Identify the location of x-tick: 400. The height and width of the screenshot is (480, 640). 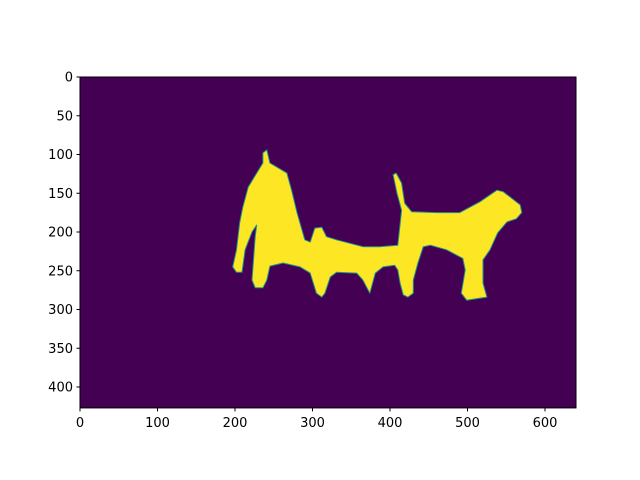
(390, 419).